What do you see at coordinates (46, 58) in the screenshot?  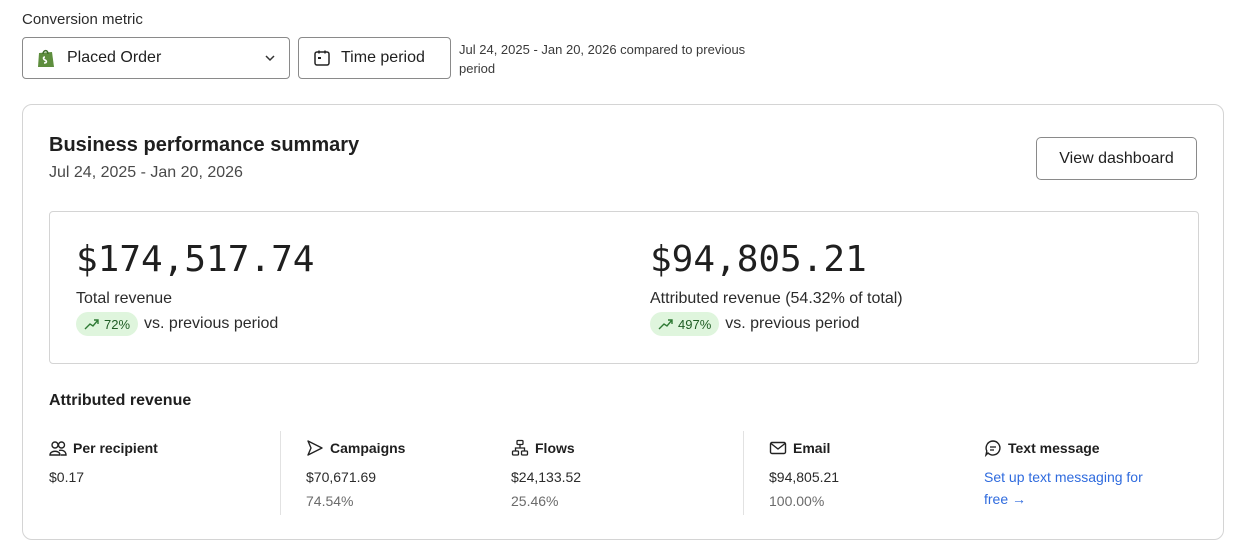 I see `shopify-bag-icon` at bounding box center [46, 58].